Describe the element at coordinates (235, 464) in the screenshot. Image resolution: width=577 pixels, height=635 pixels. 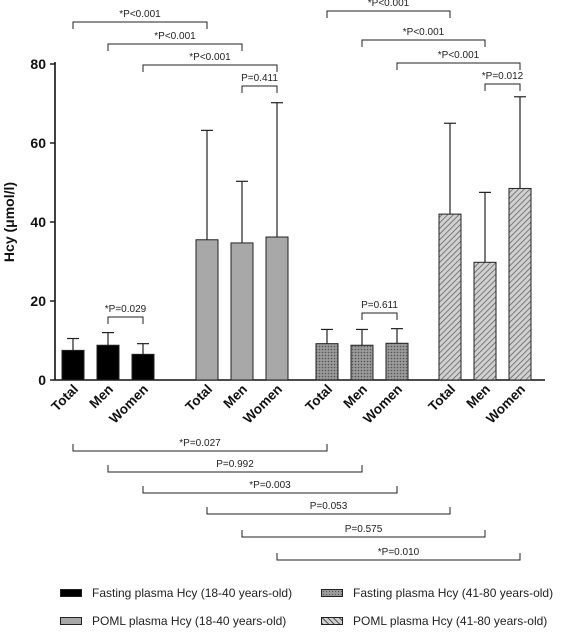
I see `p-value-label: P=0.992` at that location.